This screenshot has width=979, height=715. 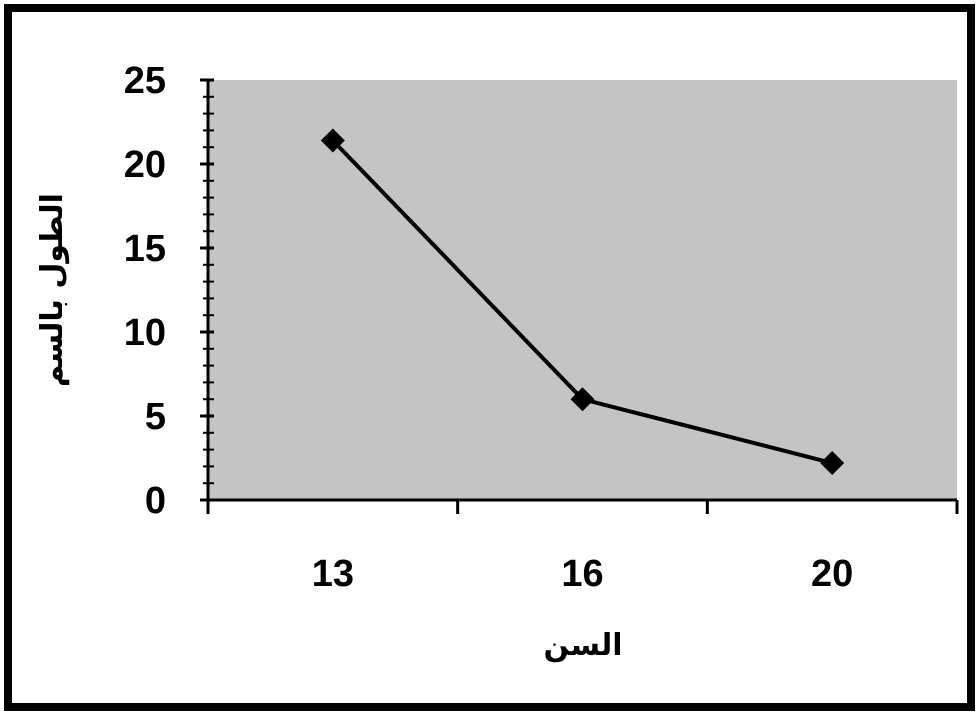 I want to click on y-tick-label: 0, so click(x=155, y=501).